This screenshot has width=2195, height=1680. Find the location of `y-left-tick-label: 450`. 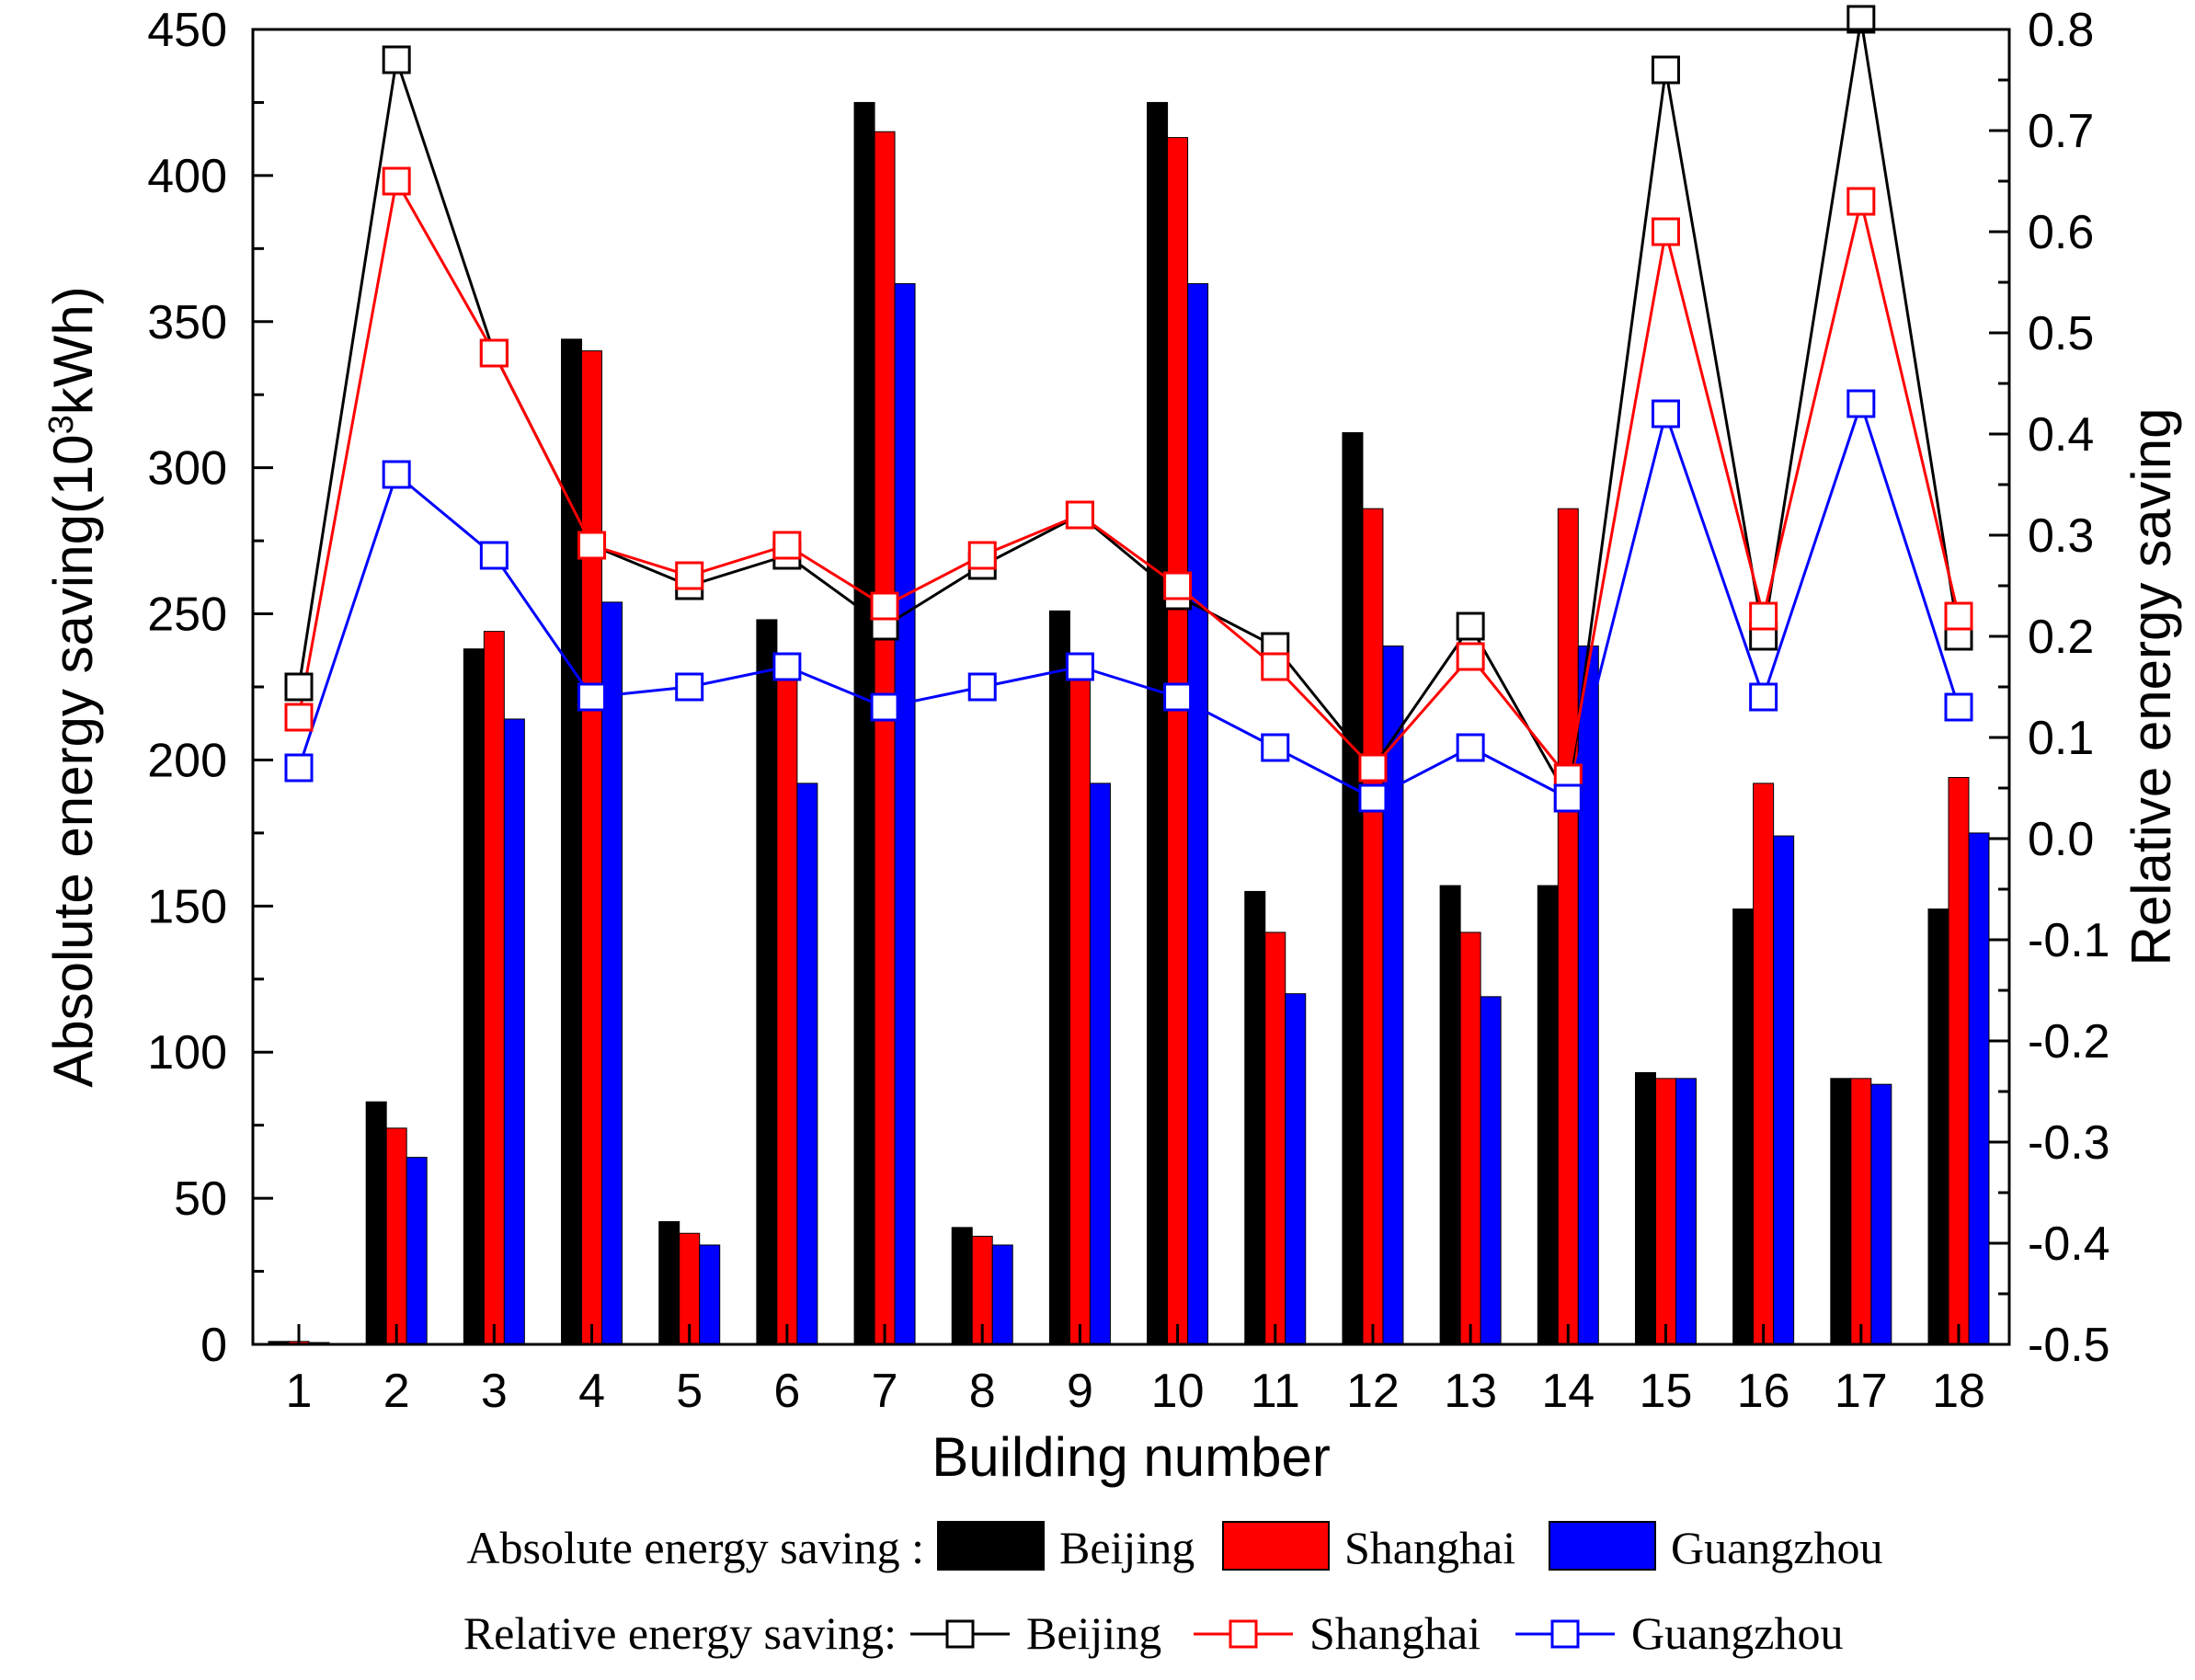

y-left-tick-label: 450 is located at coordinates (187, 30).